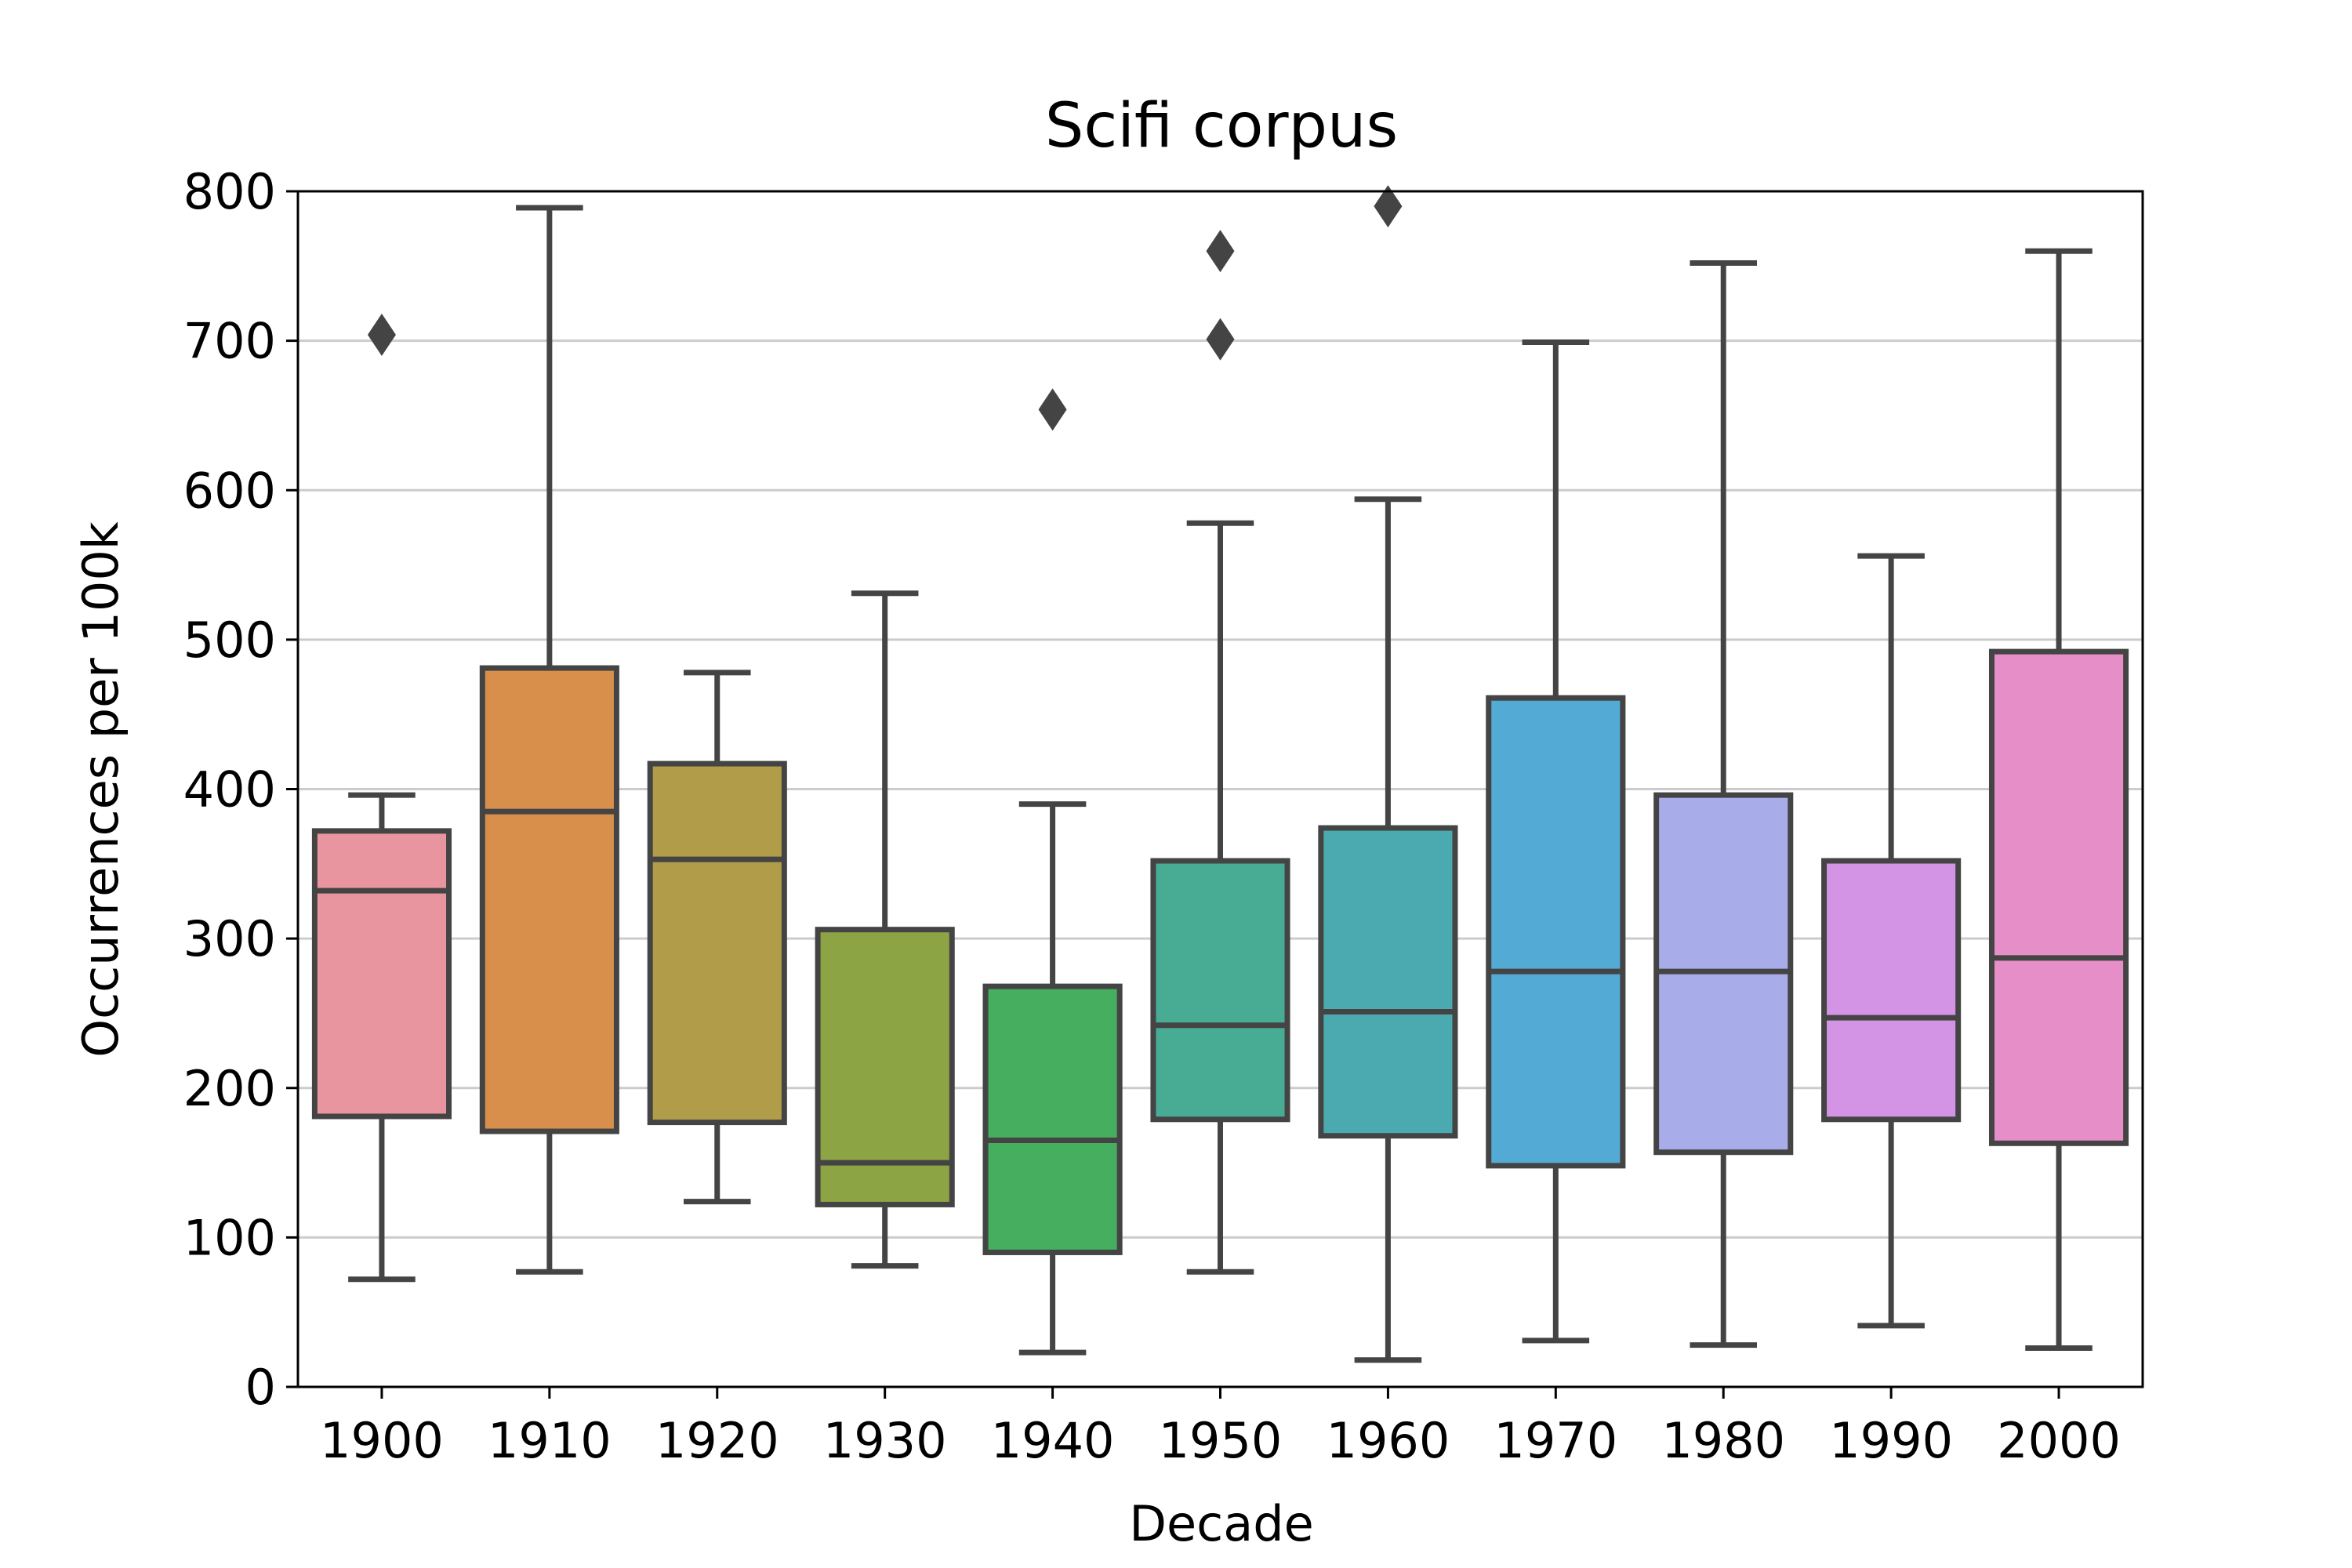 This screenshot has width=2352, height=1568. I want to click on y-tick-label: 600, so click(229, 491).